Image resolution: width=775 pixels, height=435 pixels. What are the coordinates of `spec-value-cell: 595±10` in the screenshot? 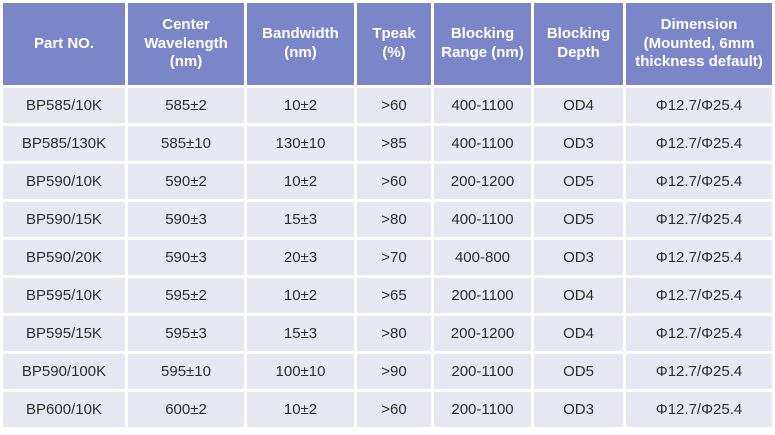 It's located at (186, 371).